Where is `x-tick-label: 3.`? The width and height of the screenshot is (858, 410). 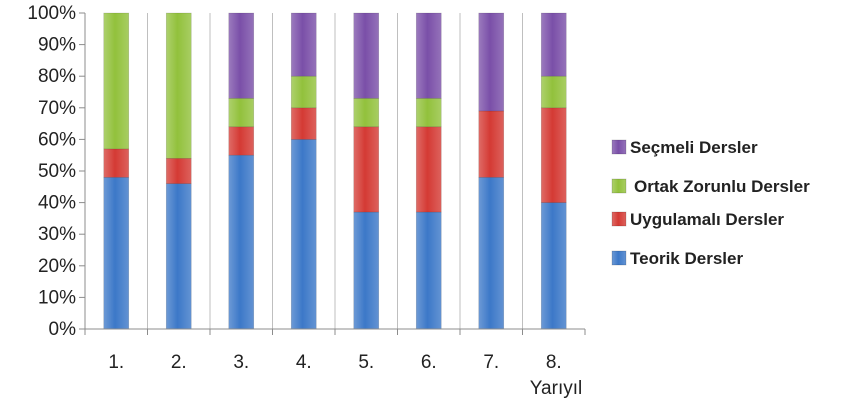
x-tick-label: 3. is located at coordinates (241, 362).